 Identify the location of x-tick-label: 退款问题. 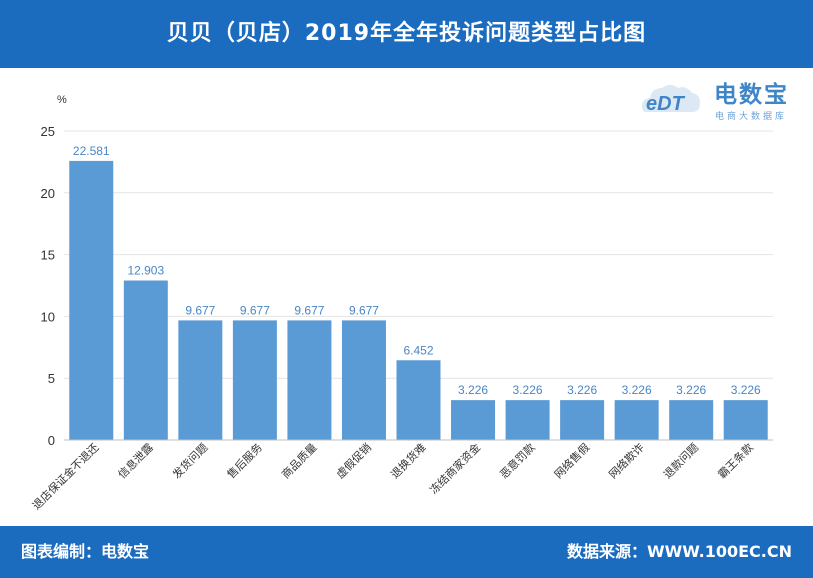
(680, 460).